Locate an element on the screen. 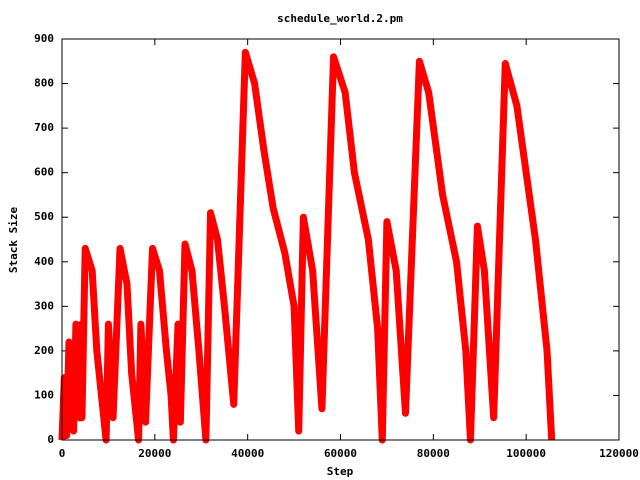  y-tick-label: 100 is located at coordinates (44, 394).